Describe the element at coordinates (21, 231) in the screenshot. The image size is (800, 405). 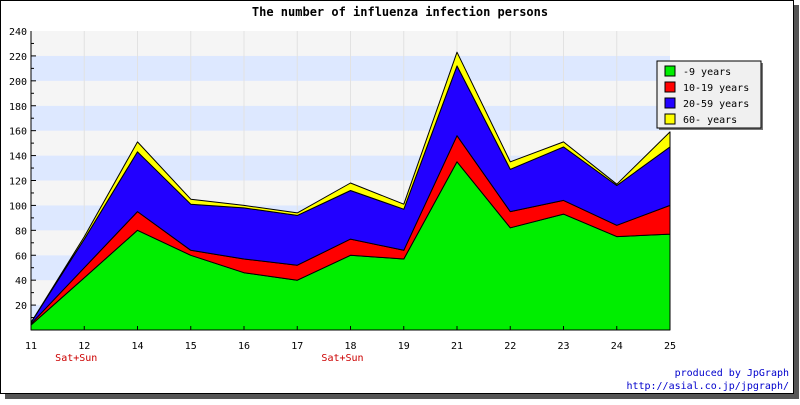
I see `y-tick-label: 80` at that location.